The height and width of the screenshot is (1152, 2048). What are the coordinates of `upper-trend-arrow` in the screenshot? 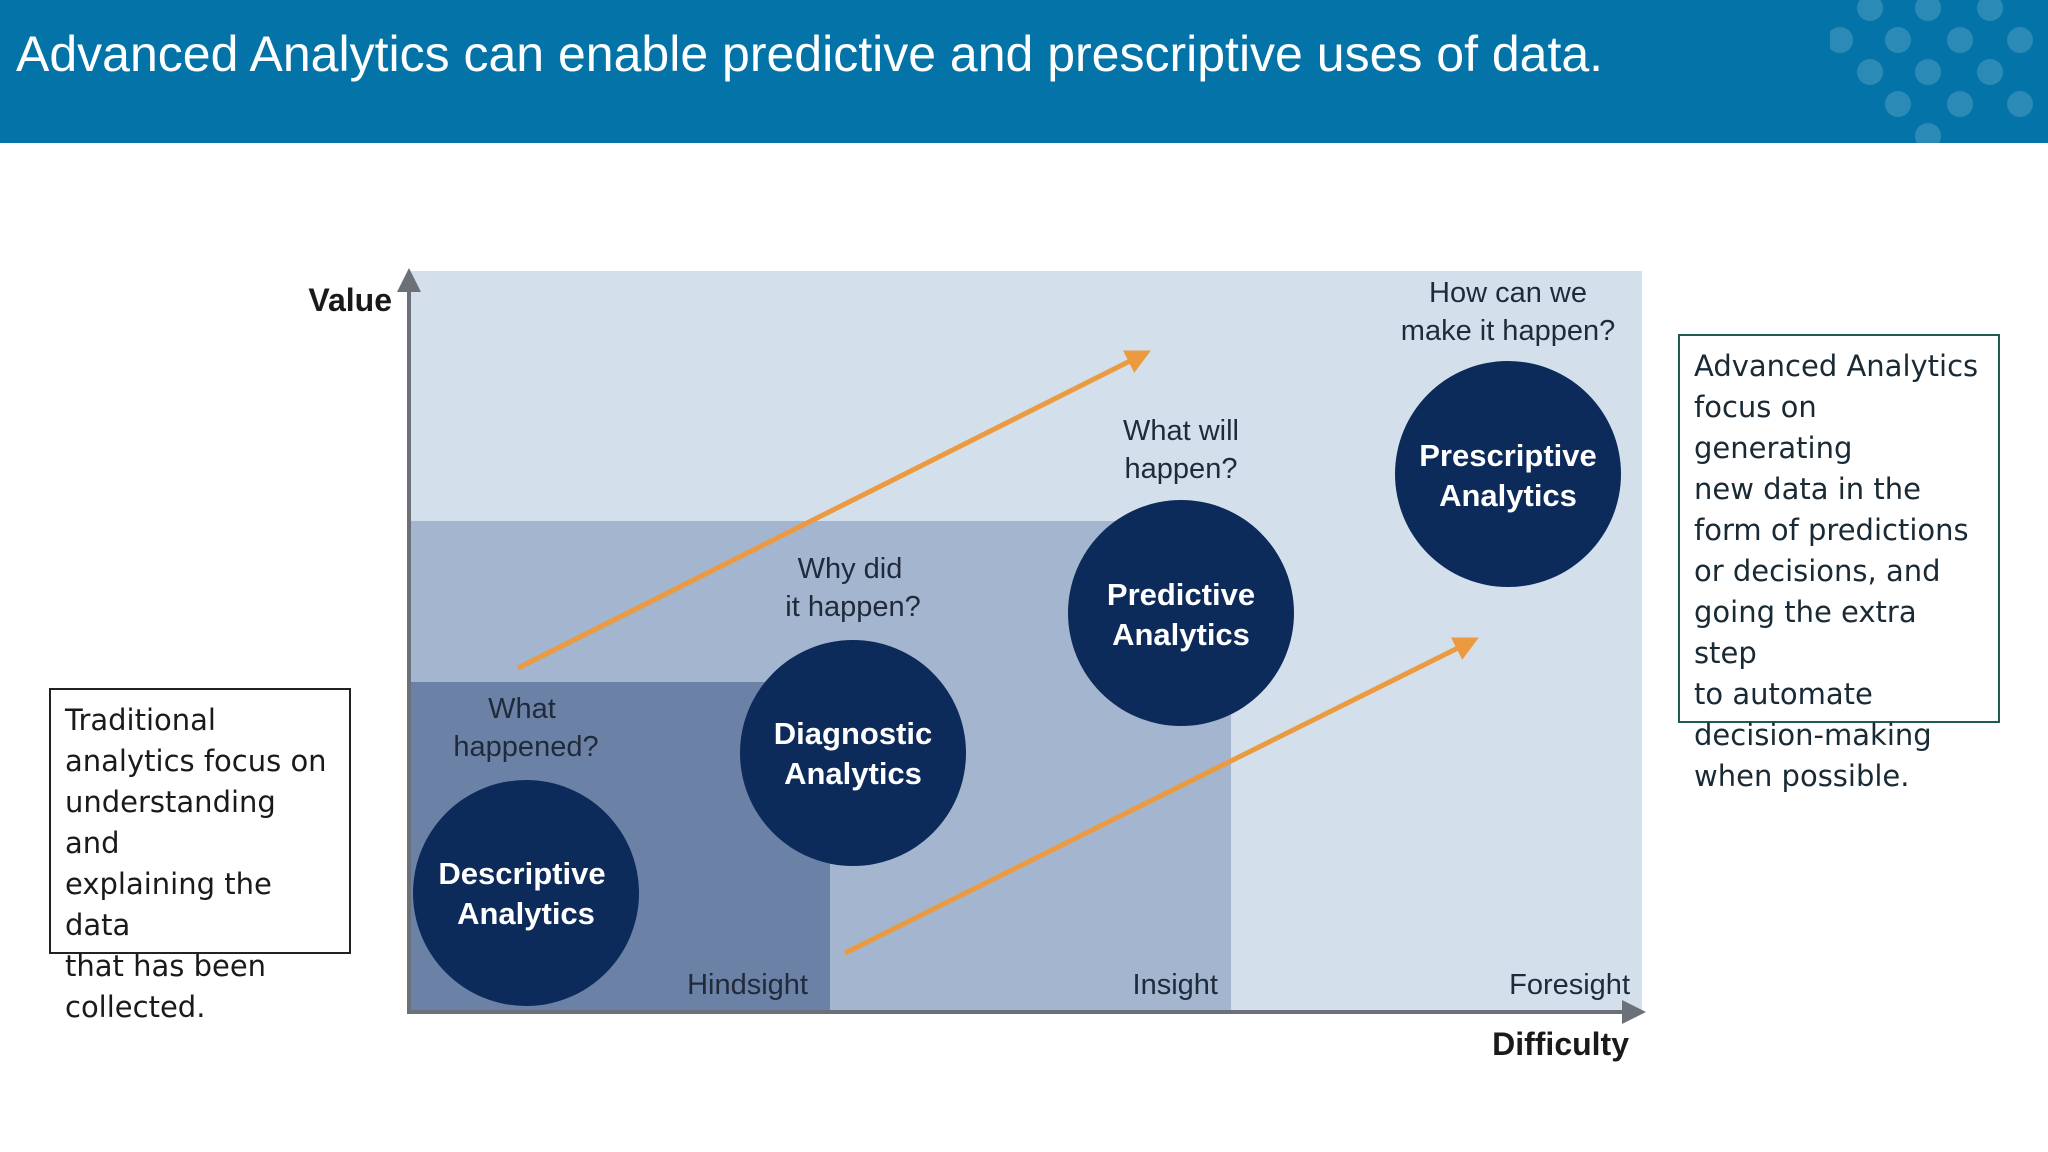 It's located at (833, 510).